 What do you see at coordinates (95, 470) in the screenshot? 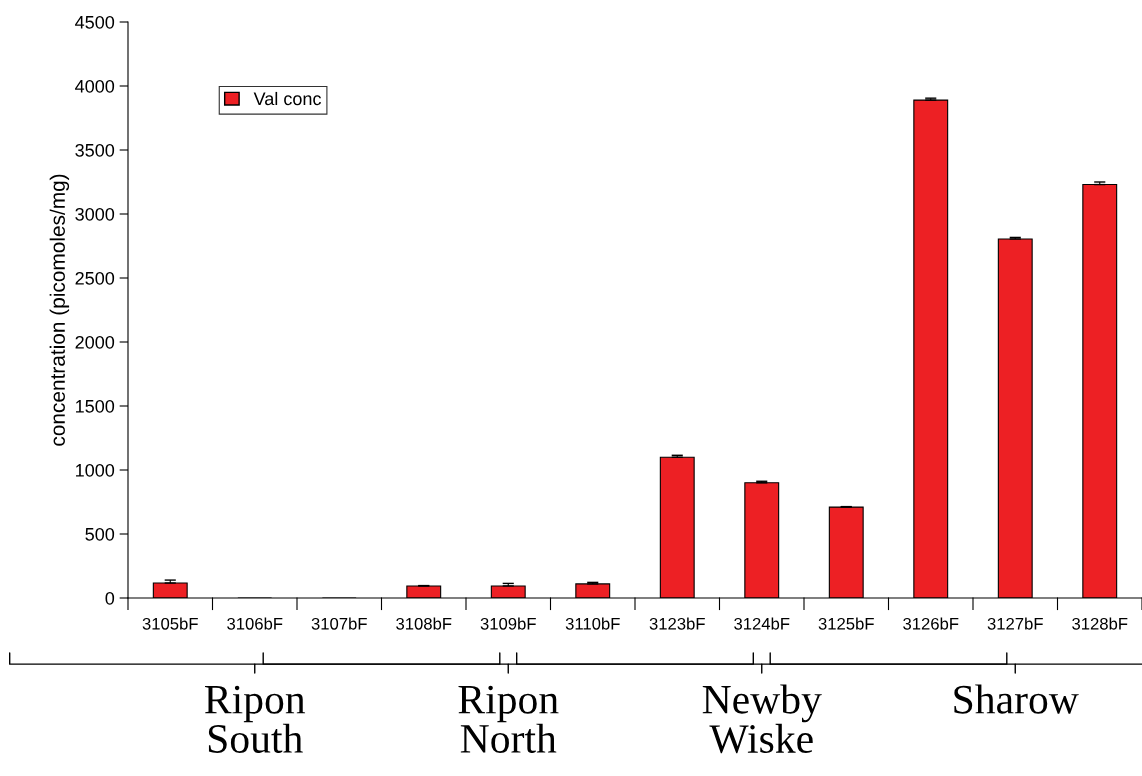
I see `y-tick-label: 1000` at bounding box center [95, 470].